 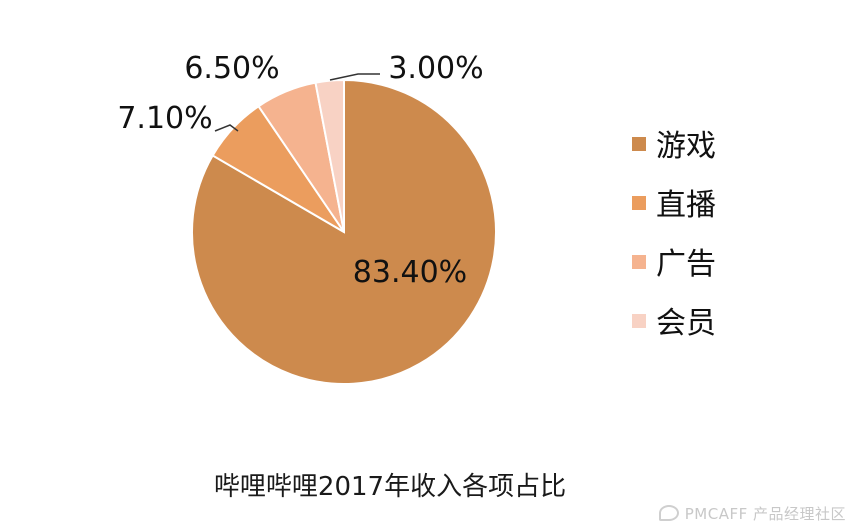 What do you see at coordinates (435, 68) in the screenshot?
I see `slice-label-4: 3.00%` at bounding box center [435, 68].